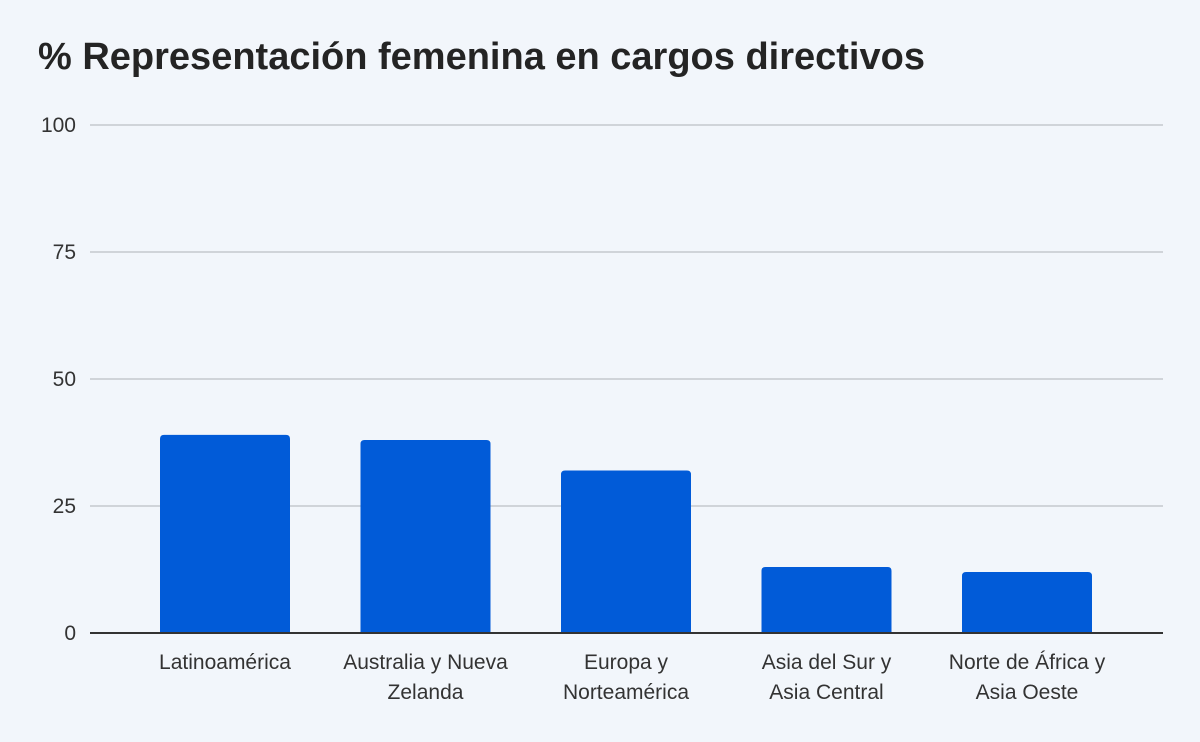  I want to click on x-tick-label-0: Latinoamérica, so click(225, 662).